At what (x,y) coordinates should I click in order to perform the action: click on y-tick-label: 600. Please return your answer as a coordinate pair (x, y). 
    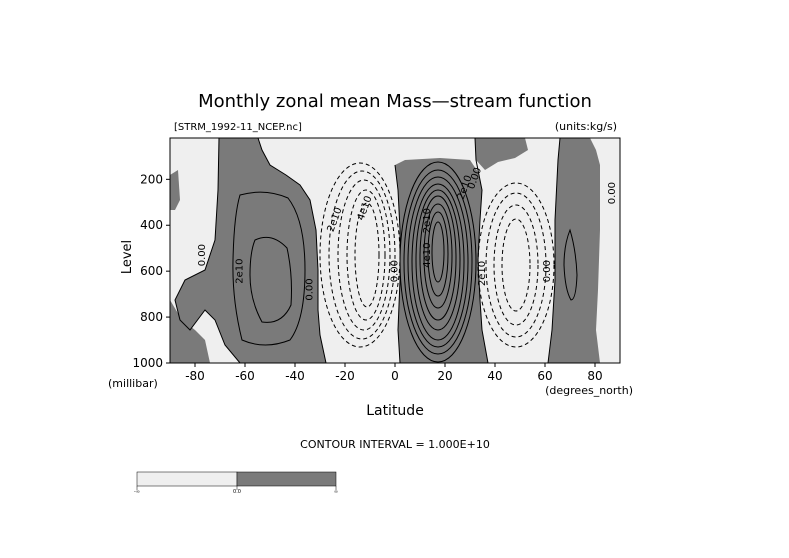
    Looking at the image, I should click on (151, 271).